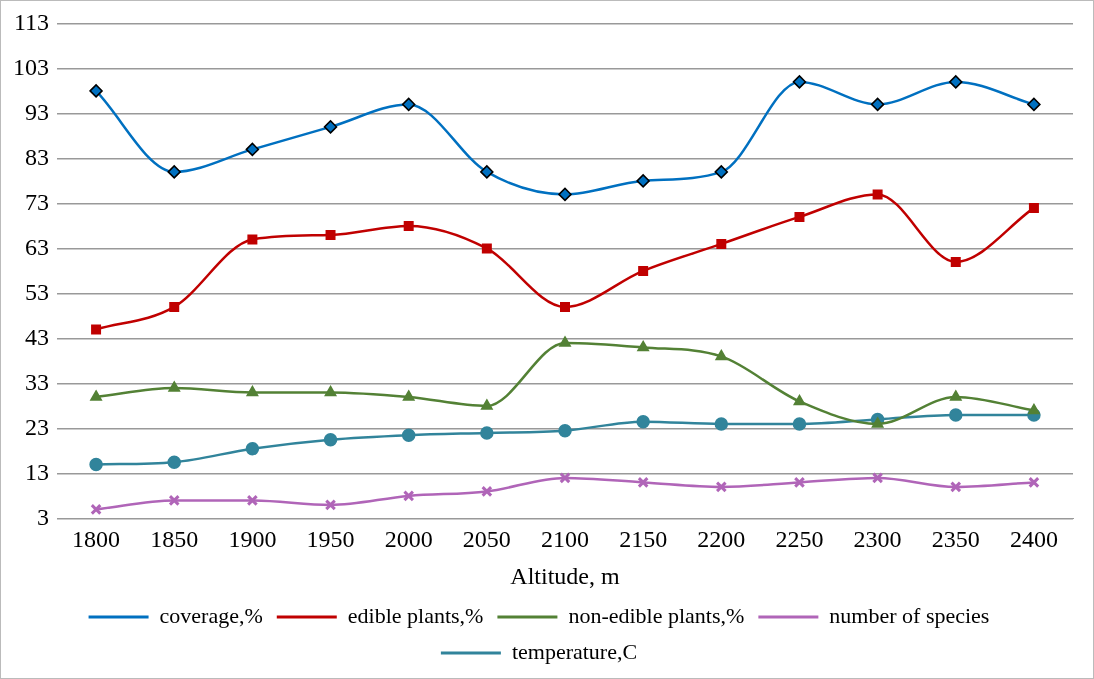 The width and height of the screenshot is (1094, 679). I want to click on y-tick-label: 43, so click(37, 336).